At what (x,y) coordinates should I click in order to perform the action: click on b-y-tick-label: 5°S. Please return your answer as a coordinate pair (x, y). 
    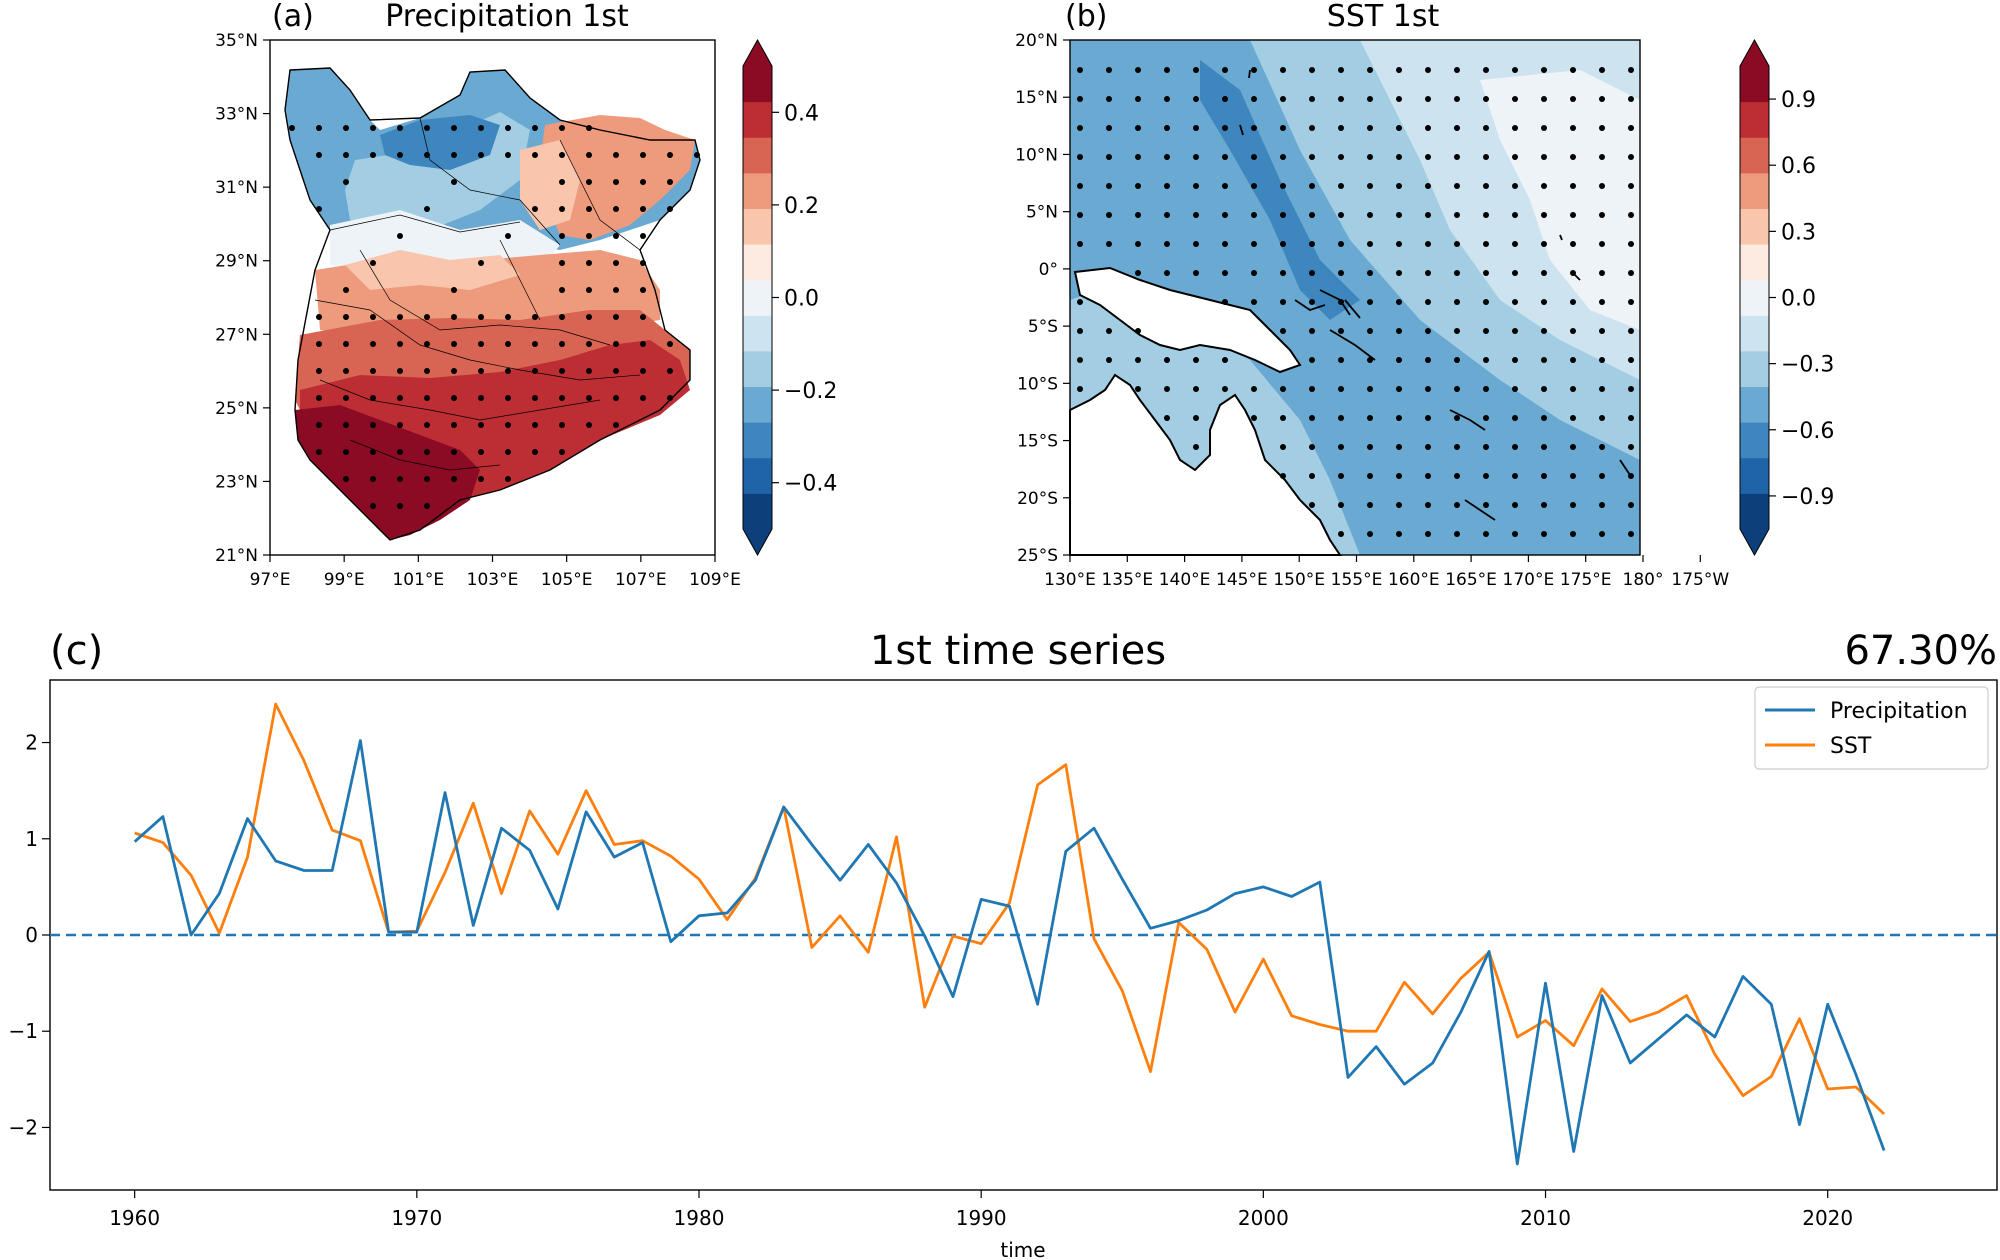
    Looking at the image, I should click on (1043, 327).